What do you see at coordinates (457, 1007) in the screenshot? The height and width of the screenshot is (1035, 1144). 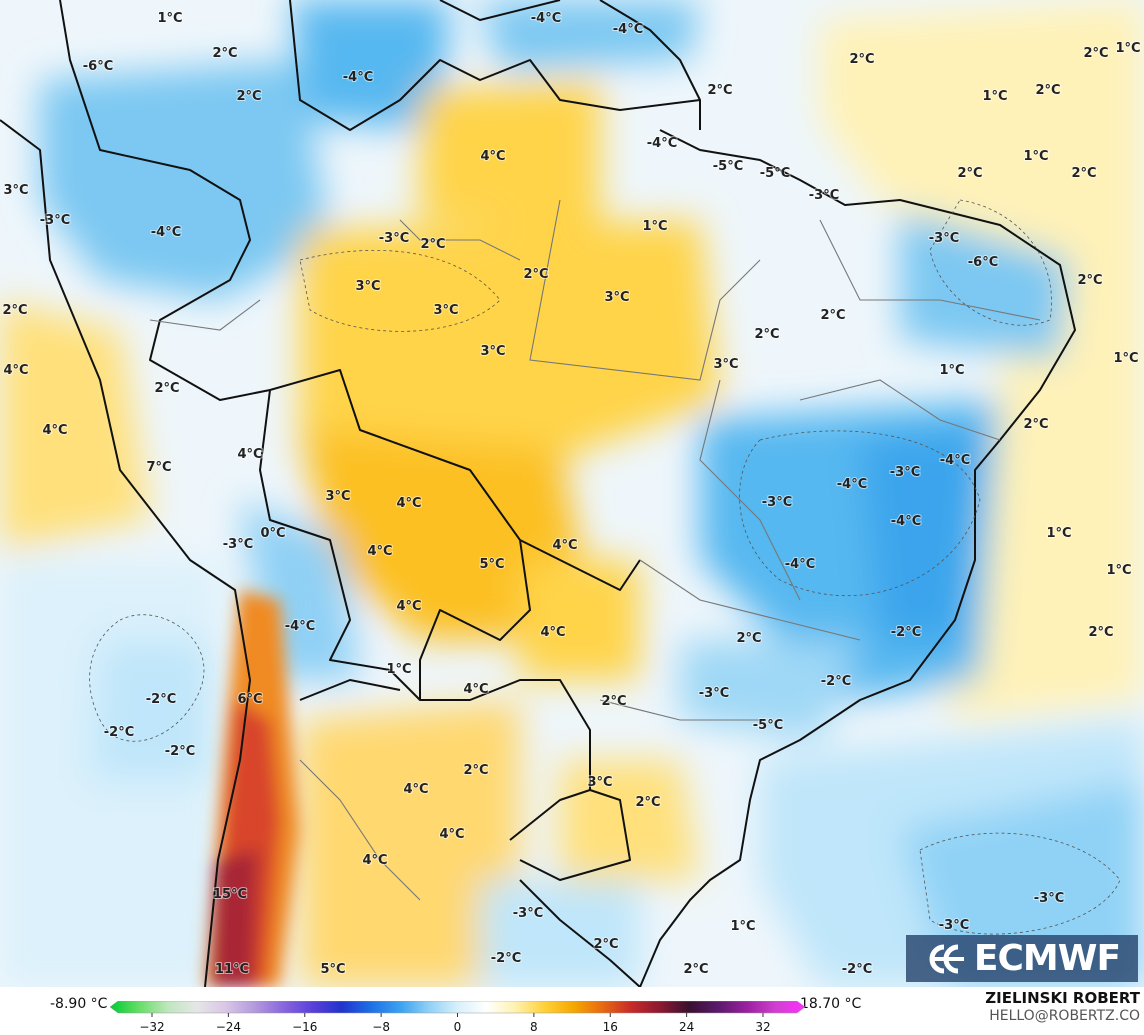 I see `colorbar-ramp` at bounding box center [457, 1007].